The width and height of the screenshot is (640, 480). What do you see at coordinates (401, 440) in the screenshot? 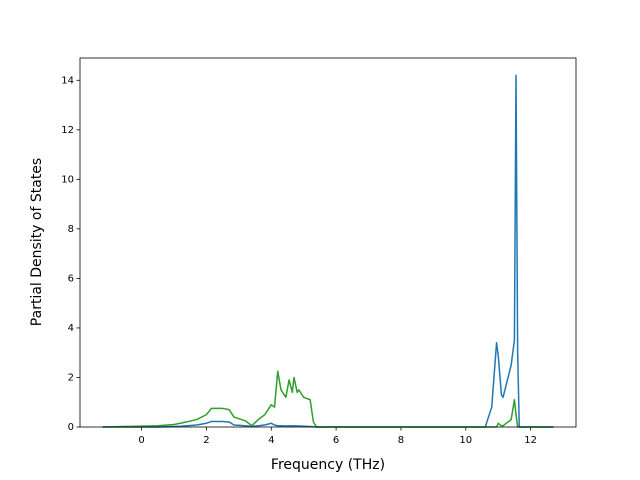
I see `x-tick-label: 8` at bounding box center [401, 440].